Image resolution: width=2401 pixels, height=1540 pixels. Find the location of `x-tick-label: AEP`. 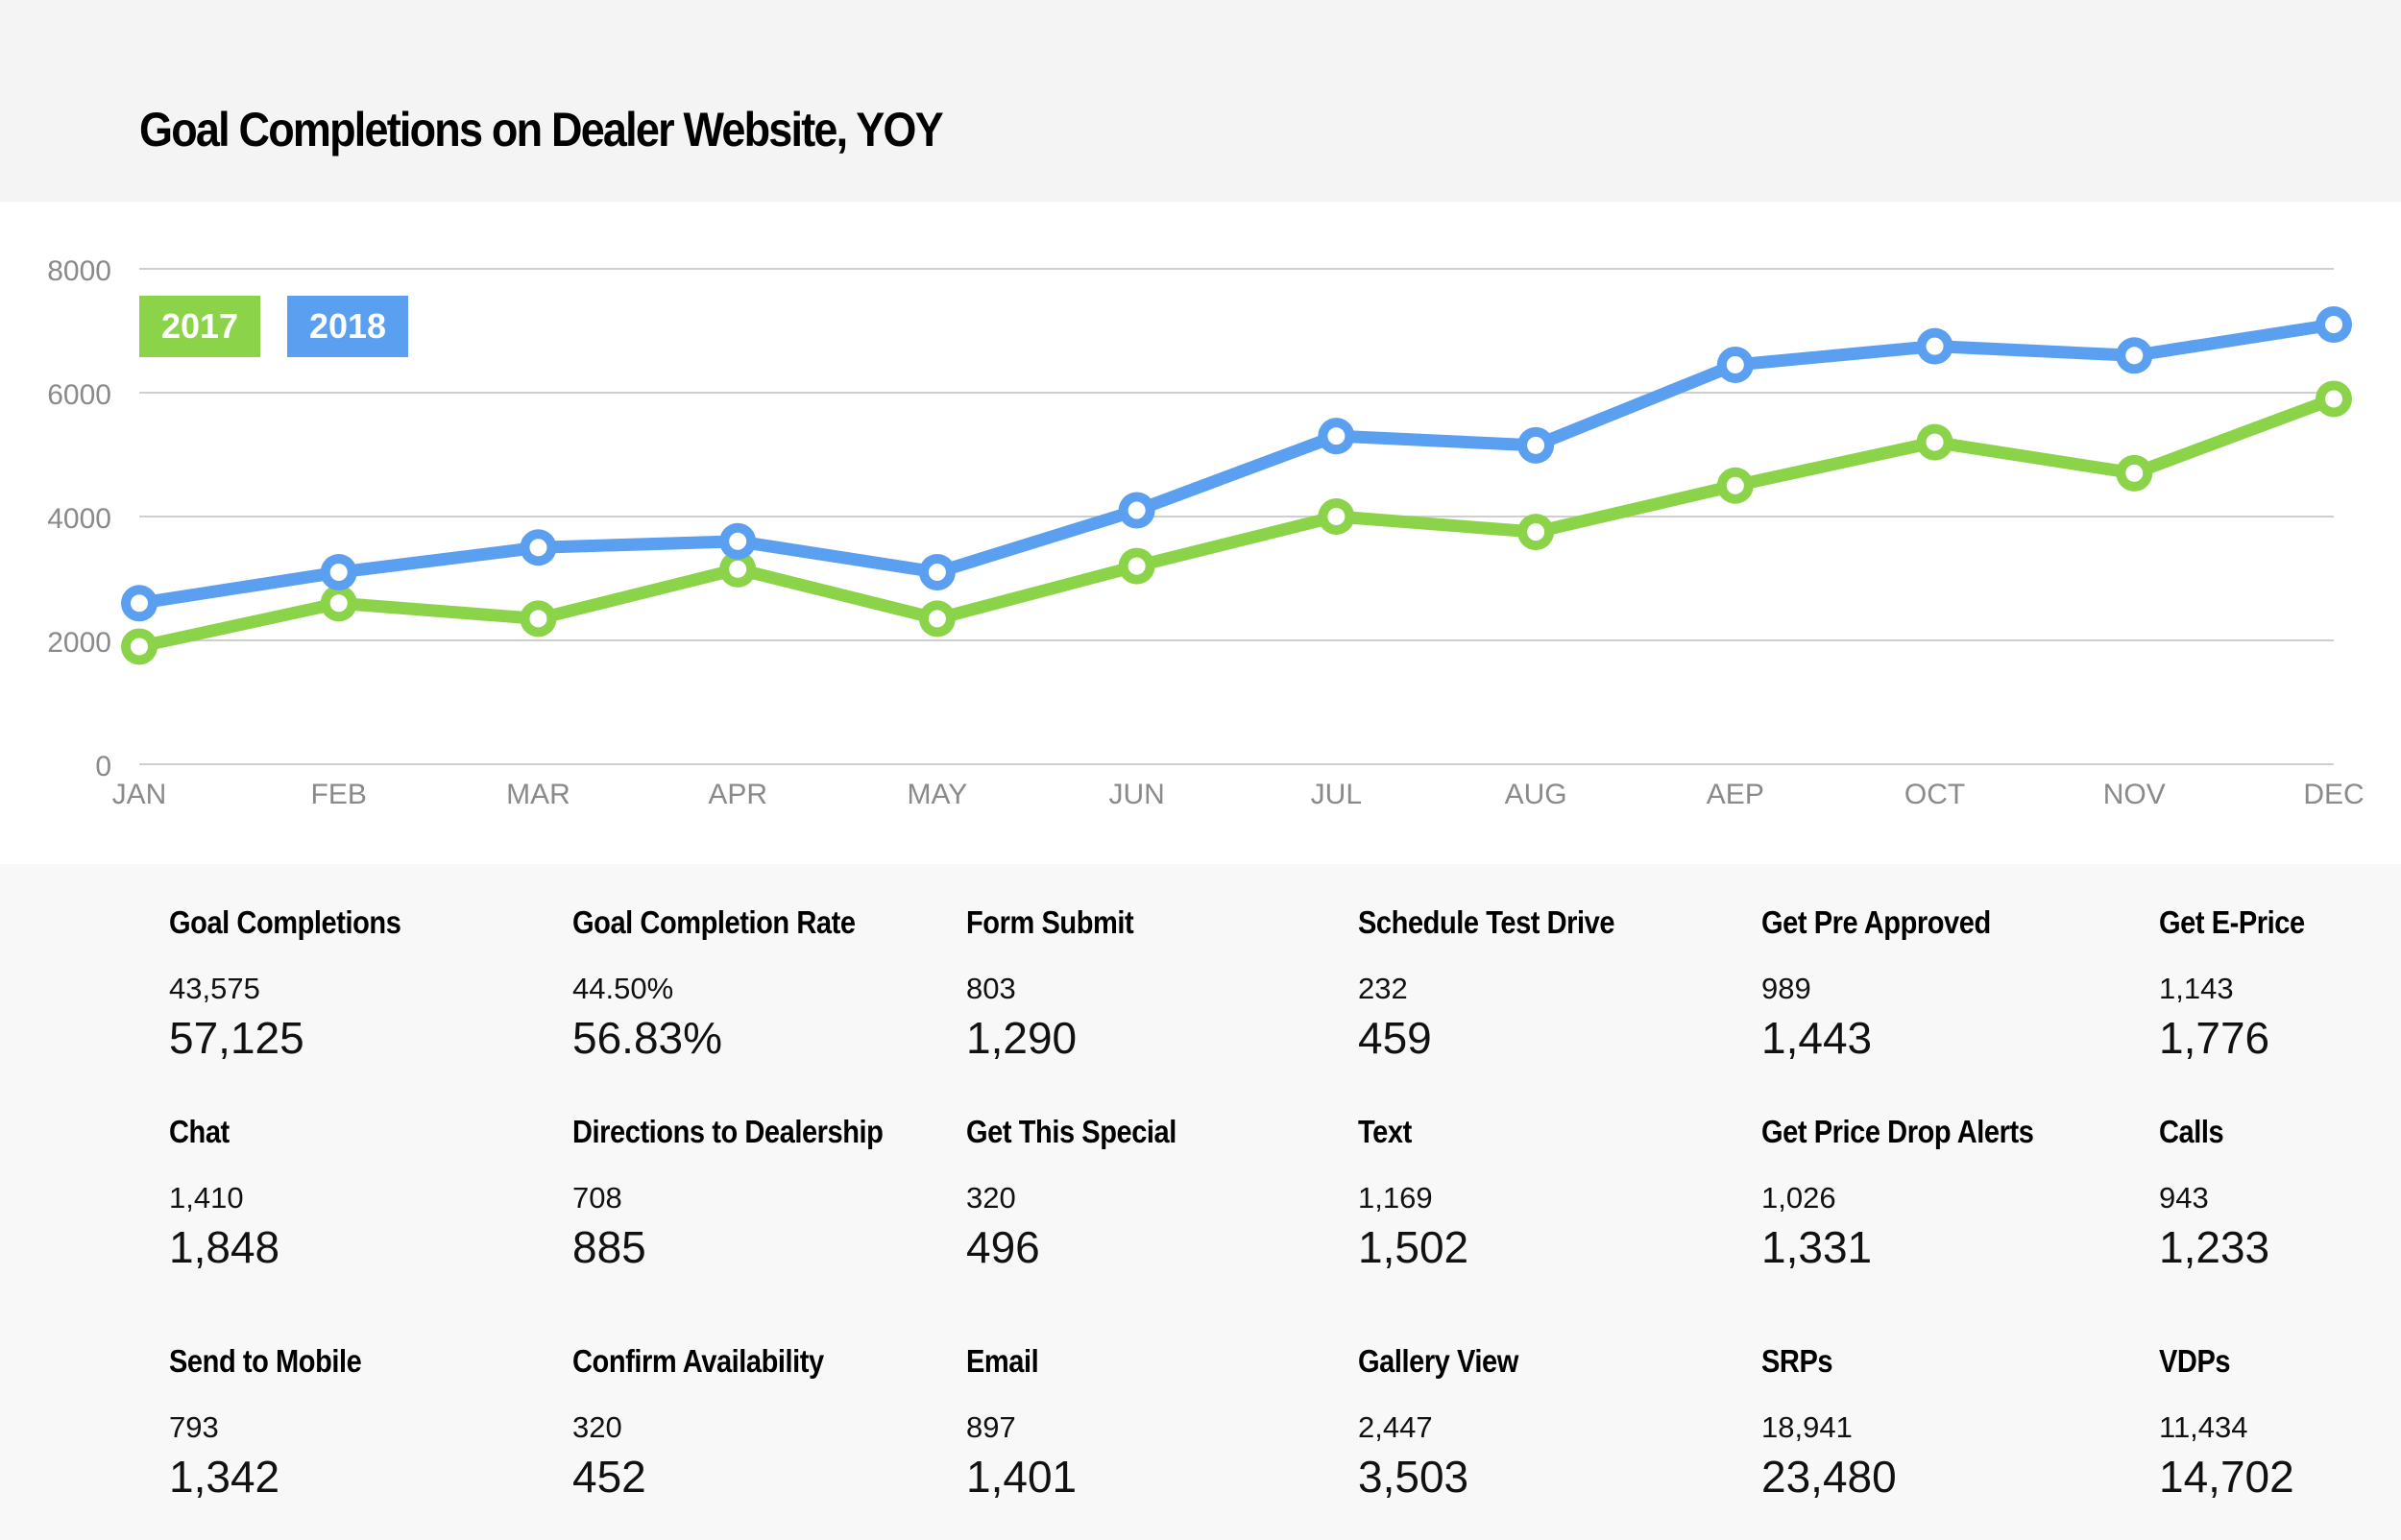

x-tick-label: AEP is located at coordinates (1736, 794).